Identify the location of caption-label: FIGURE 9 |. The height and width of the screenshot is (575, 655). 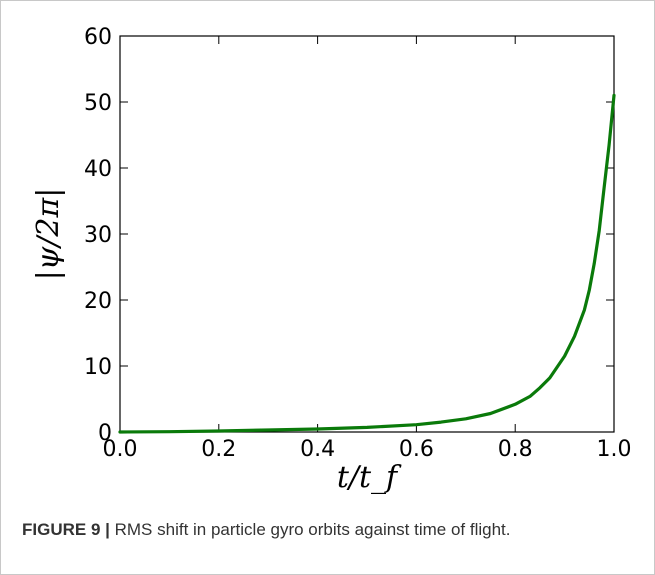
(66, 529).